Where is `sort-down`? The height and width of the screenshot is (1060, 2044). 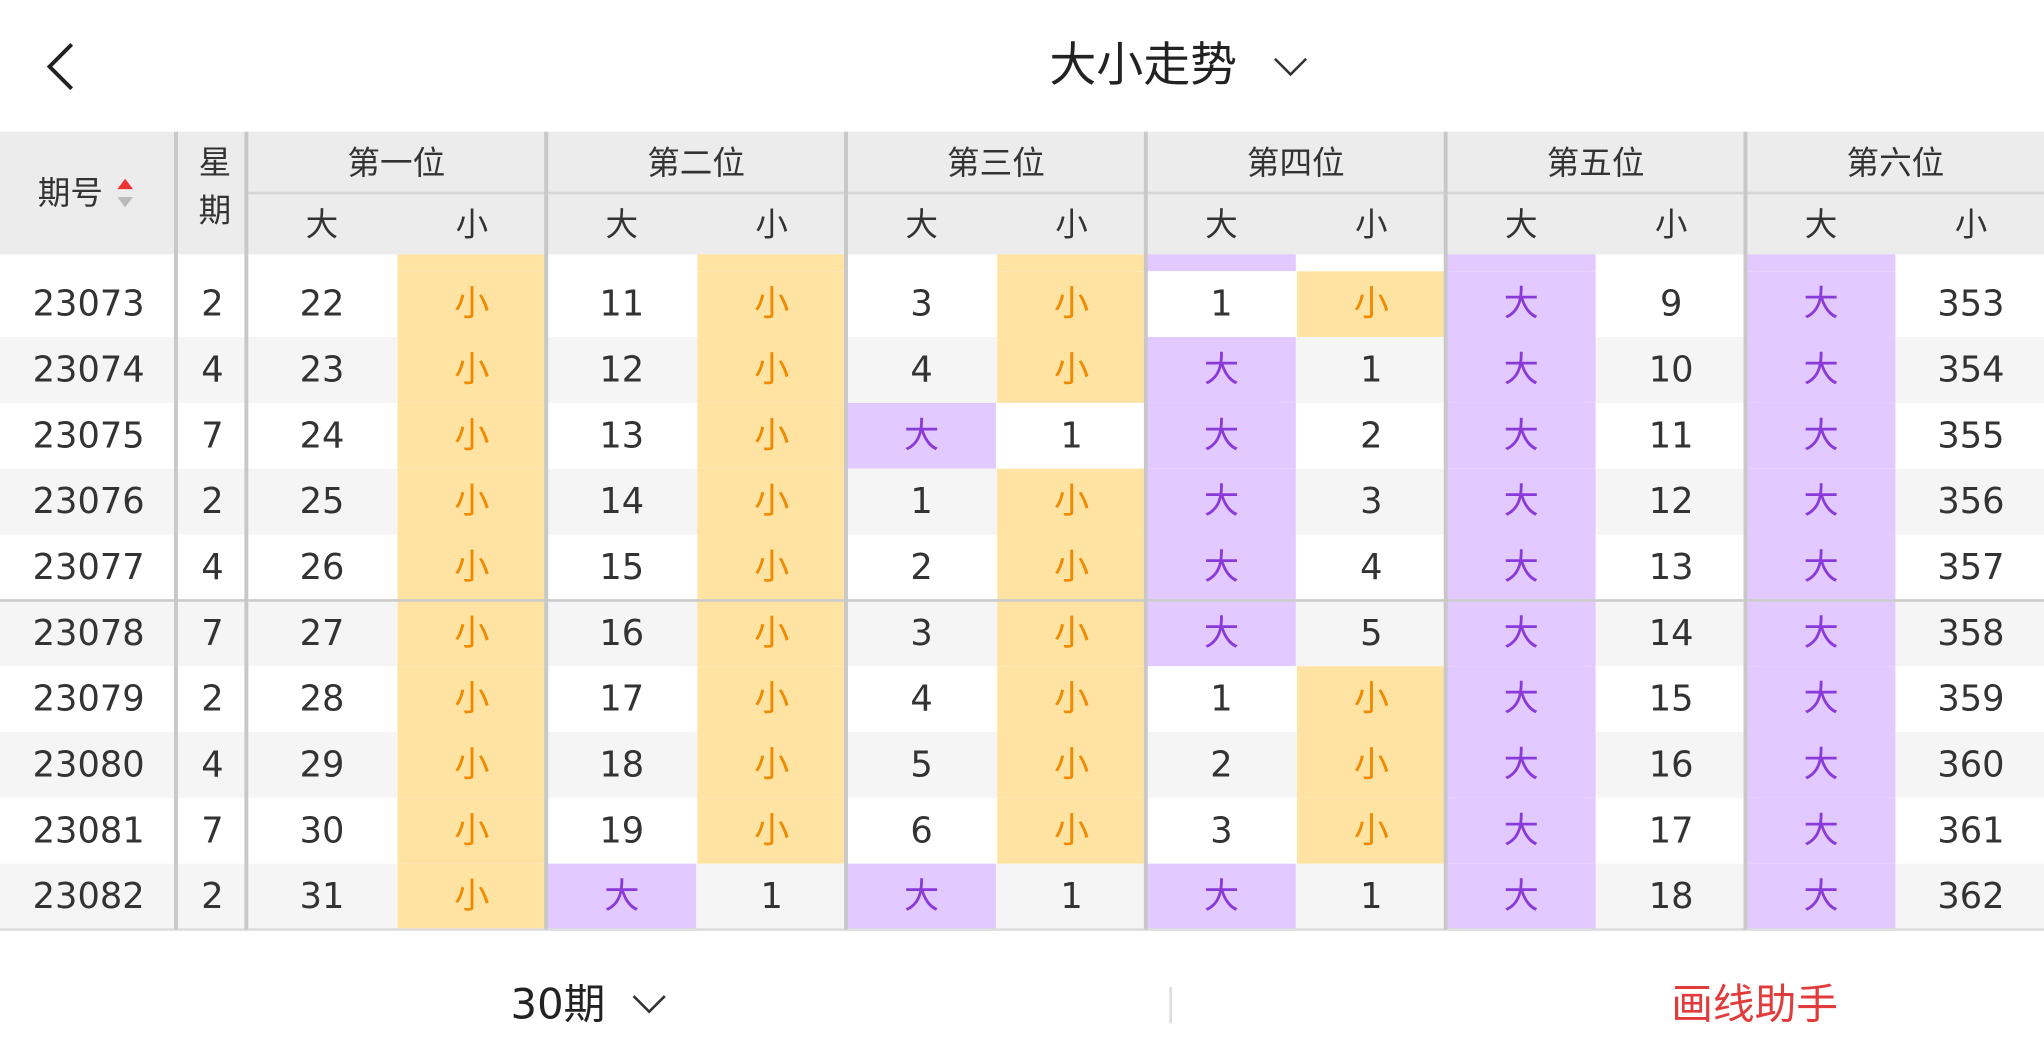
sort-down is located at coordinates (125, 202).